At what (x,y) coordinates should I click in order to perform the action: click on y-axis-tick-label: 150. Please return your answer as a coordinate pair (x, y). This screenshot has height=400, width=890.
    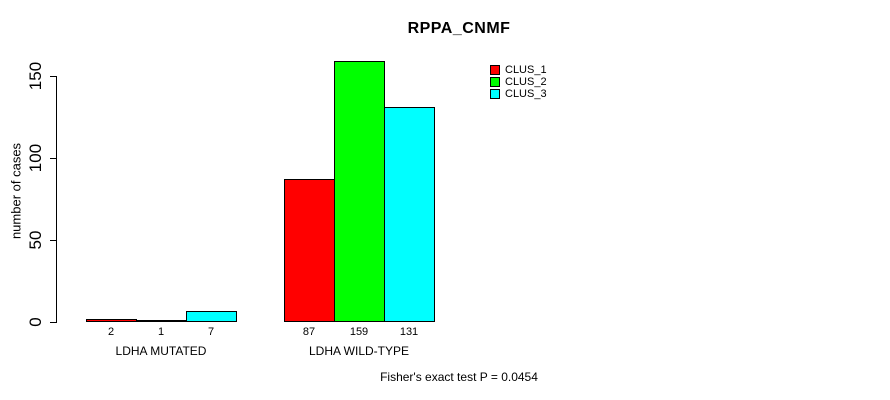
    Looking at the image, I should click on (35, 76).